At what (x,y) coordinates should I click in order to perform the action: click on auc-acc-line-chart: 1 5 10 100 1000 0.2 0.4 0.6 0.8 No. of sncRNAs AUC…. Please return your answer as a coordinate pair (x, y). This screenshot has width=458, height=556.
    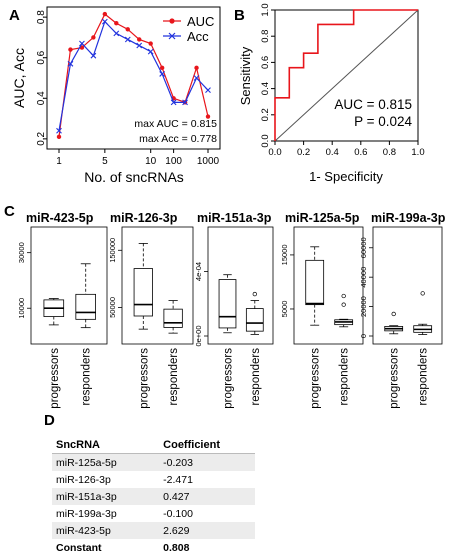
    Looking at the image, I should click on (116, 95).